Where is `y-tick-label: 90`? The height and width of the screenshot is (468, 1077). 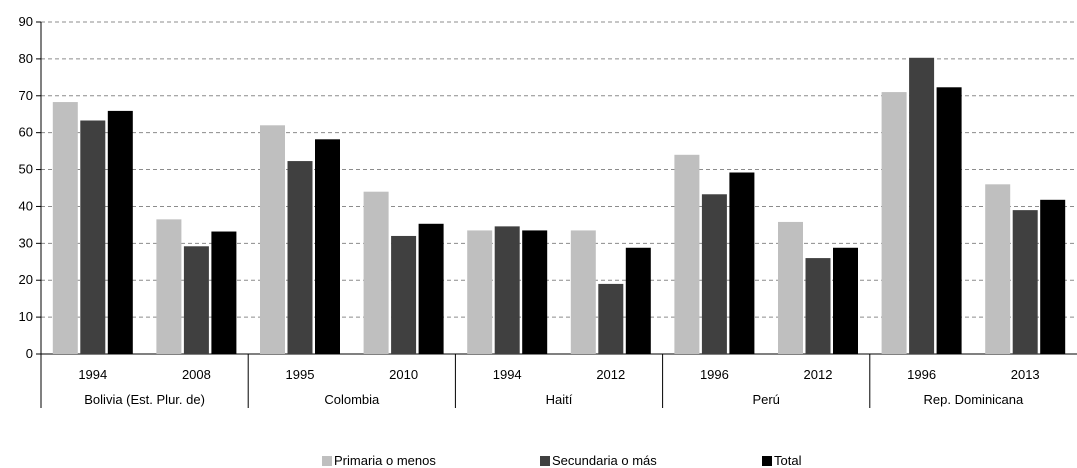
y-tick-label: 90 is located at coordinates (26, 21).